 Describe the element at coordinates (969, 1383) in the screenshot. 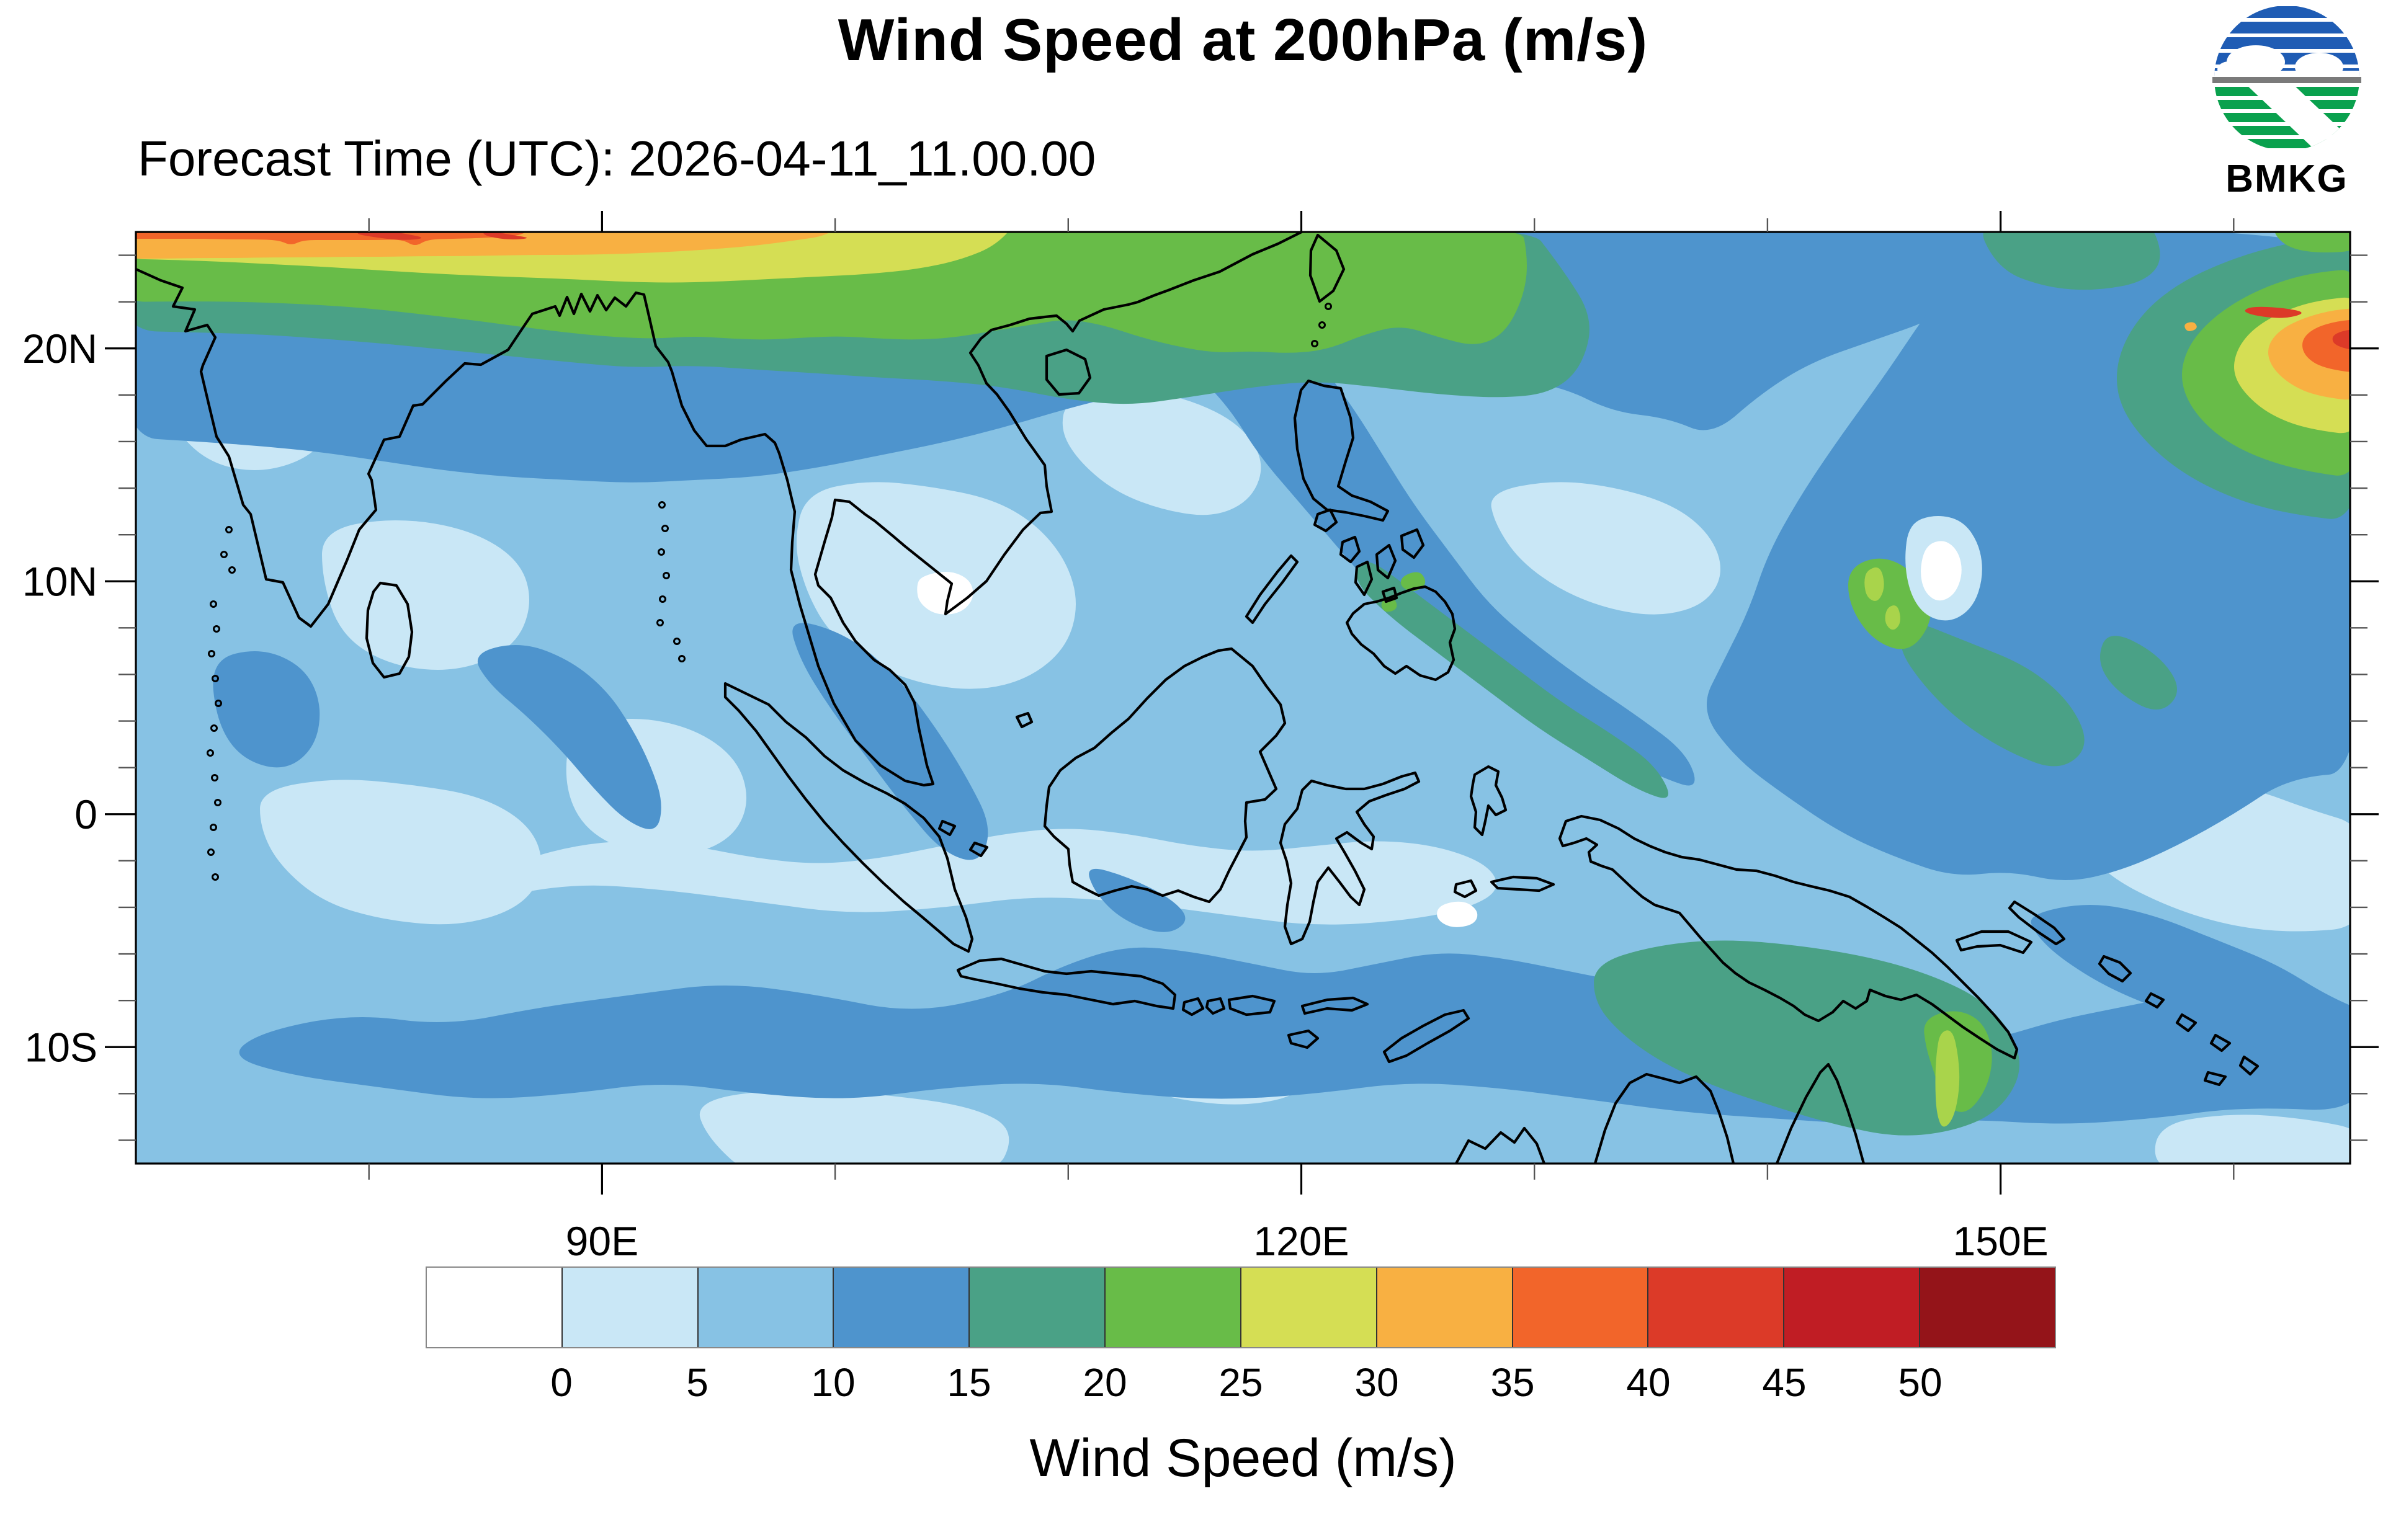

I see `colorbar-tick-label: 15` at that location.